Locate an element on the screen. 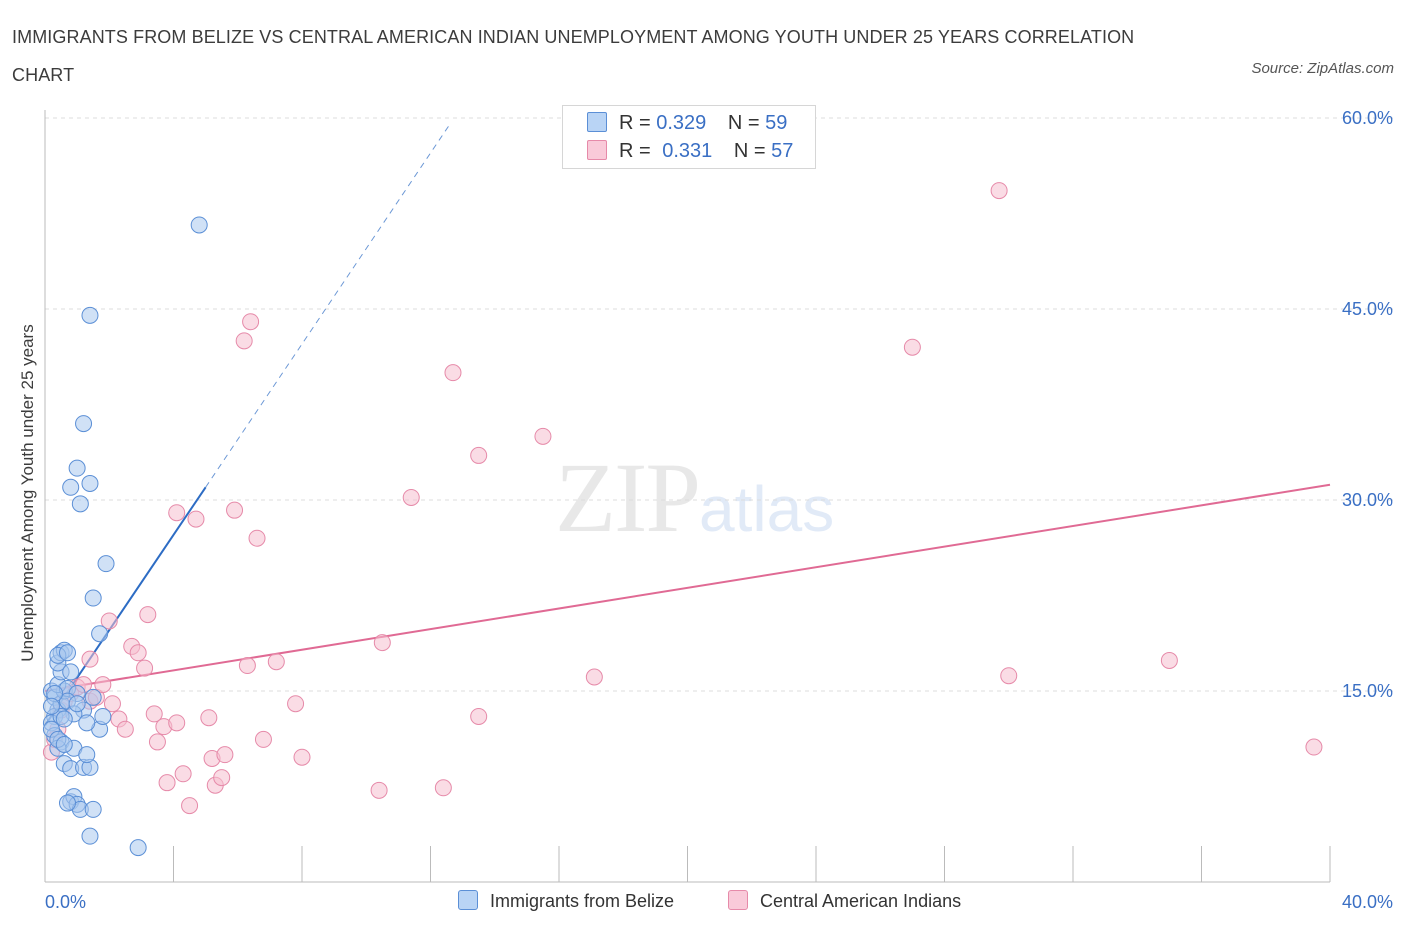  stats-row-cai: R = 0.331 N = 57 is located at coordinates (690, 152).